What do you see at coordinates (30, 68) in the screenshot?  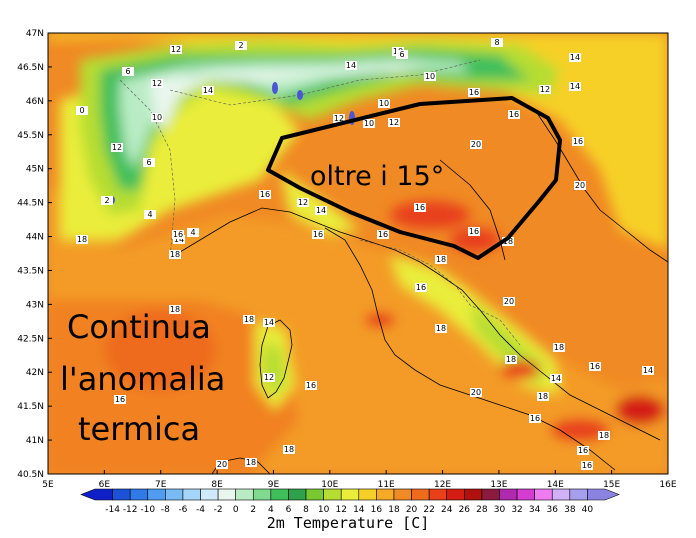 I see `latitude-tick-label: 46.5N` at bounding box center [30, 68].